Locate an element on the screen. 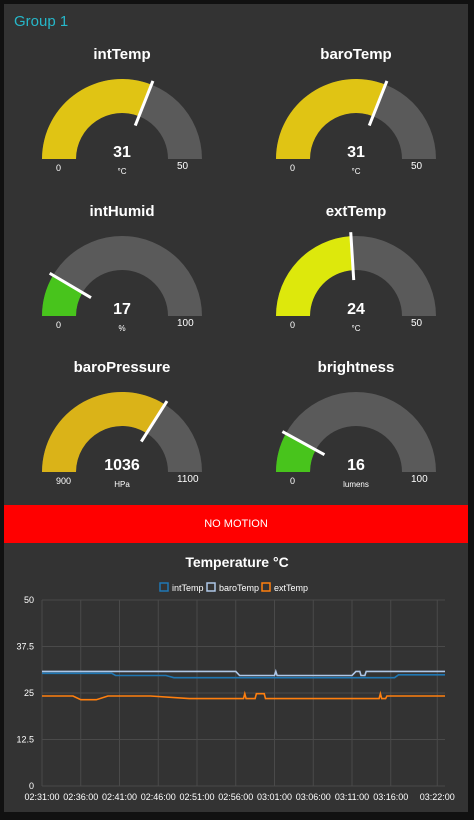  gauge-title: extTemp is located at coordinates (356, 211).